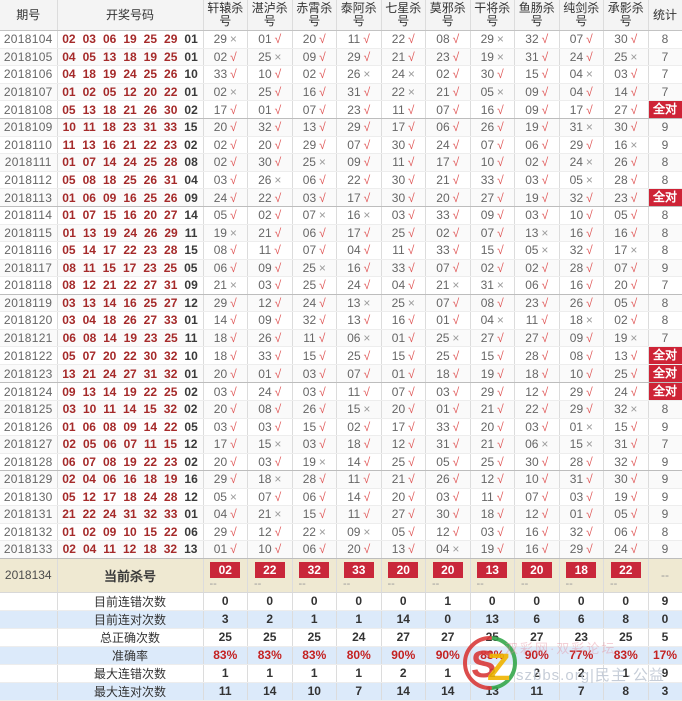 The height and width of the screenshot is (701, 682). Describe the element at coordinates (448, 215) in the screenshot. I see `kill-number-cell: 33 √` at that location.